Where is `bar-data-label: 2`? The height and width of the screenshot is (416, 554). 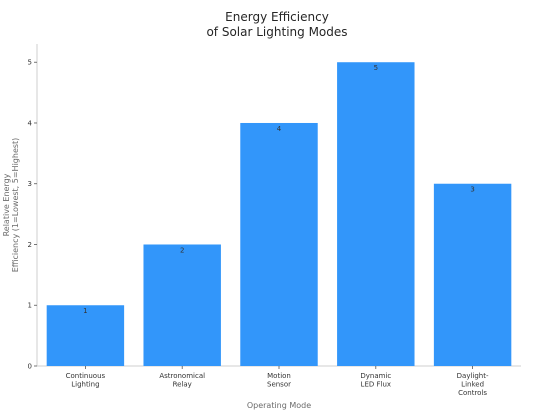 bar-data-label: 2 is located at coordinates (182, 250).